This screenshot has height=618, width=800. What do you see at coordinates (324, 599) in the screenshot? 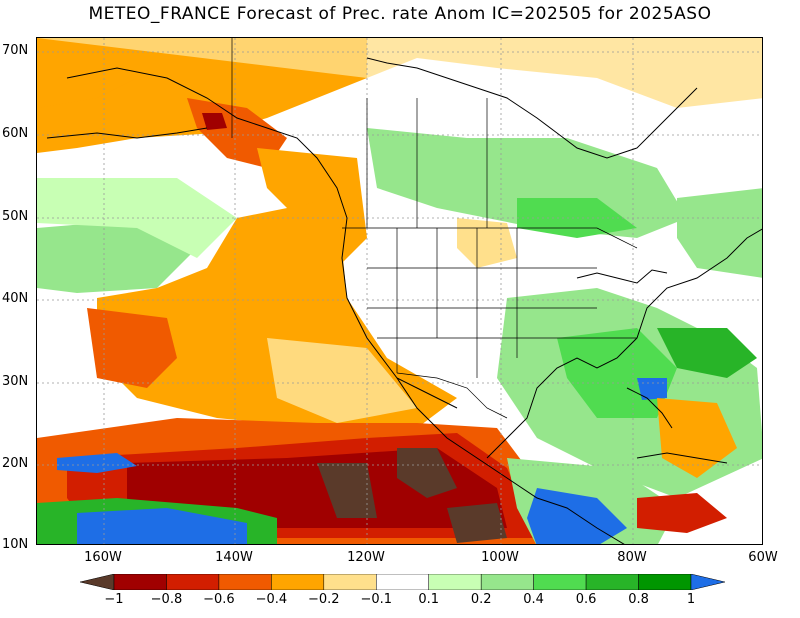
I see `colorbar-tick-label: −0.2` at bounding box center [324, 599].